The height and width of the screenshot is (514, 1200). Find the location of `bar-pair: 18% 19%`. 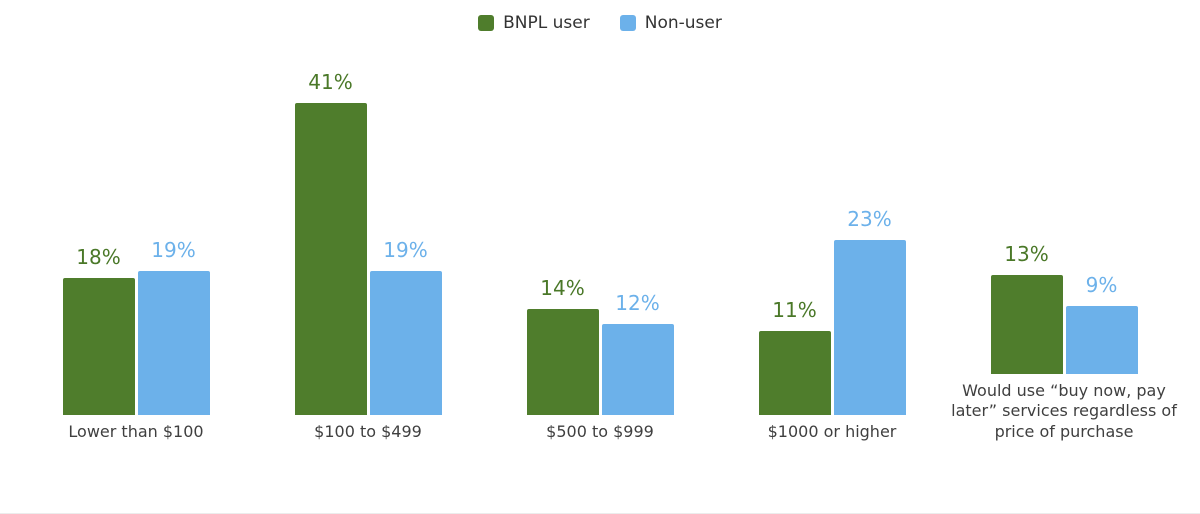

bar-pair: 18% 19% is located at coordinates (136, 238).